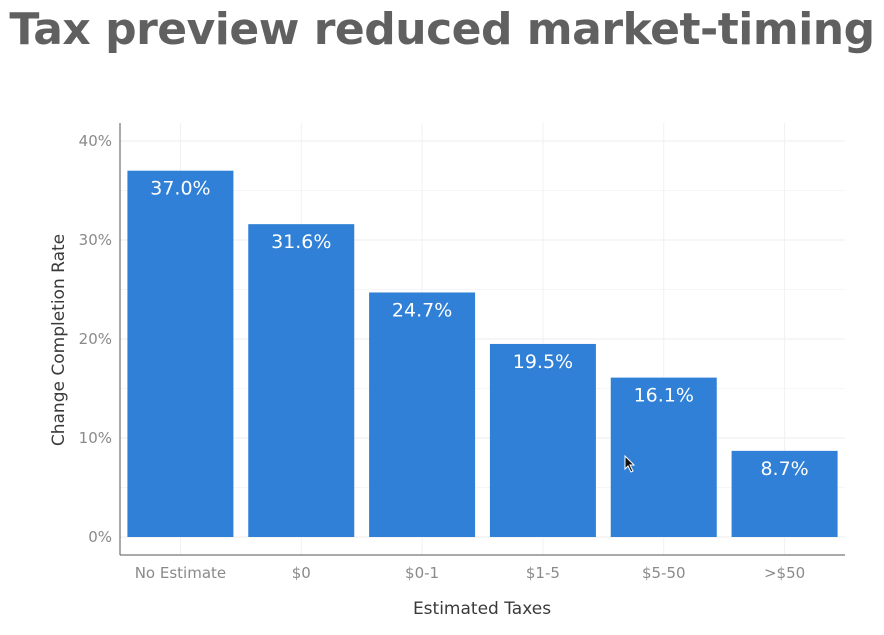 The width and height of the screenshot is (884, 635). I want to click on y-tick-label: 10%, so click(95, 438).